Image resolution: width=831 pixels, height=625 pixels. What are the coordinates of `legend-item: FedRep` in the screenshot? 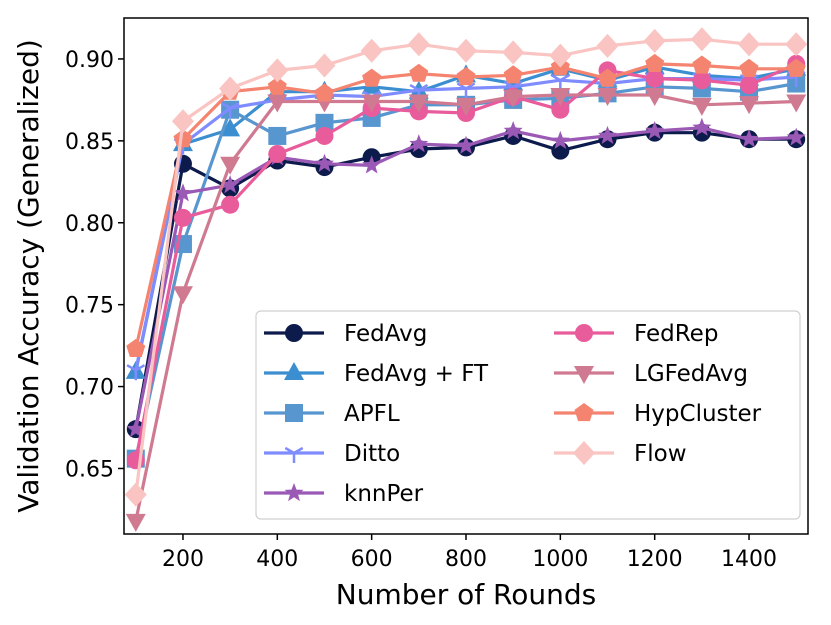 It's located at (636, 334).